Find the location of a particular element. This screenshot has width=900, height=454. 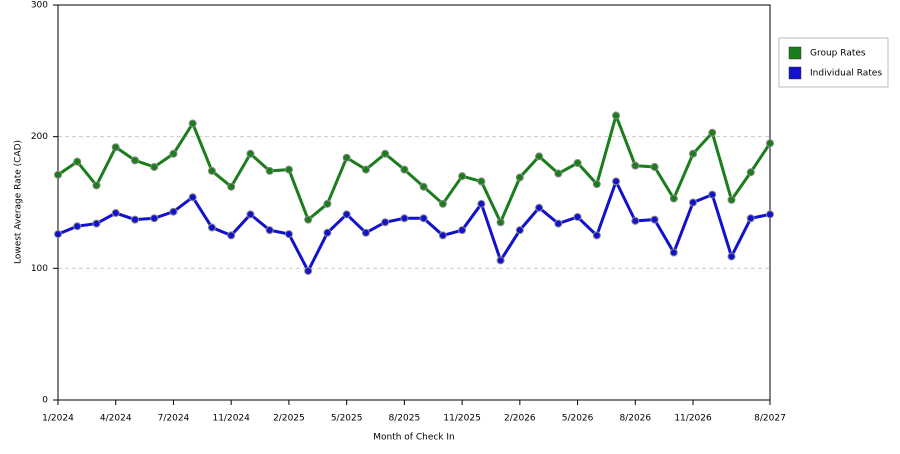

x-tick-label: 2/2025 is located at coordinates (289, 419).